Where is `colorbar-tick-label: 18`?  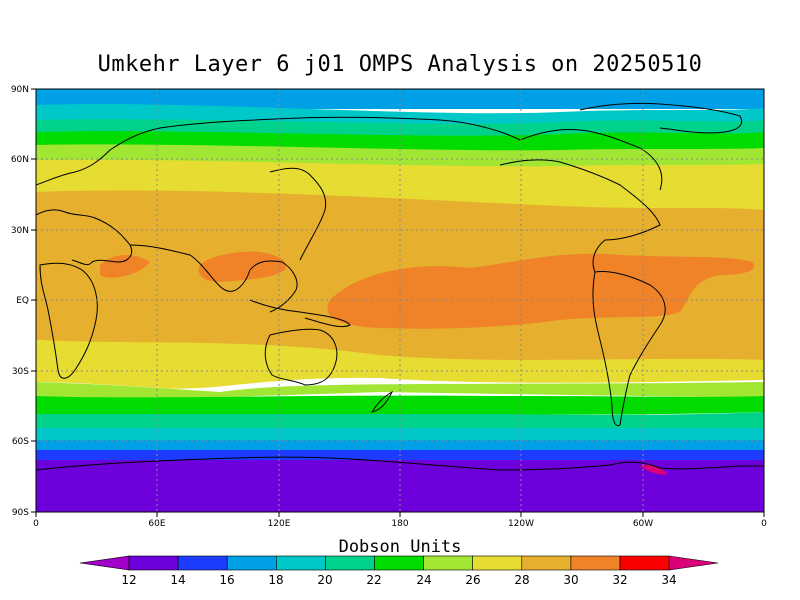 colorbar-tick-label: 18 is located at coordinates (275, 580).